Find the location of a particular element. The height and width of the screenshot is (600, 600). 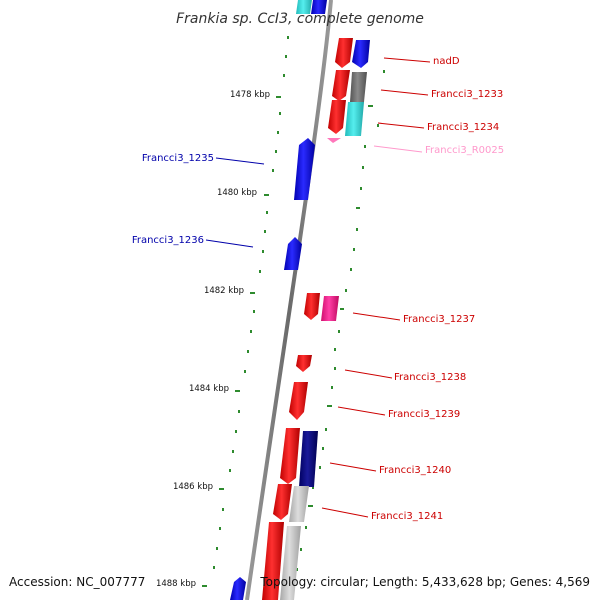

gene-label-francci3-r0025: Francci3_R0025 is located at coordinates (464, 150).